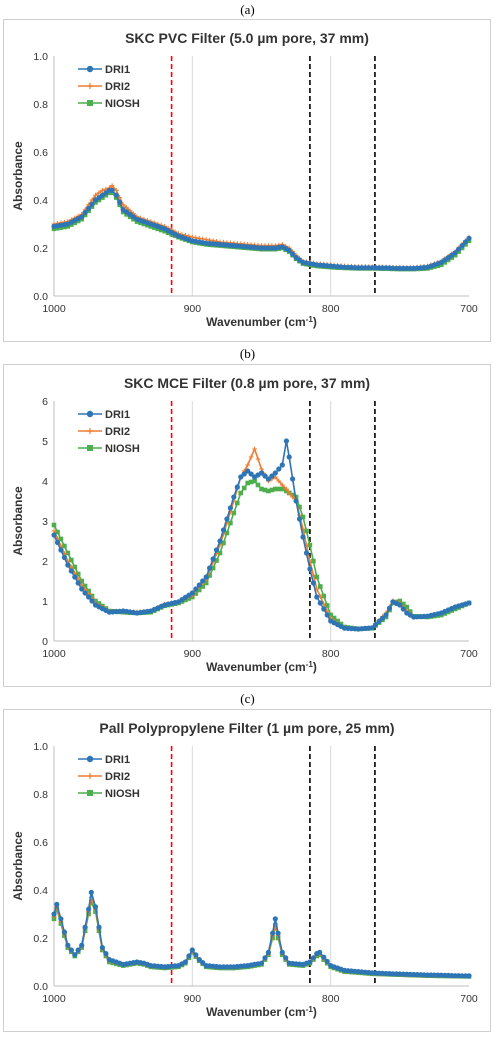 This screenshot has height=1038, width=495. I want to click on series-line, so click(261, 231).